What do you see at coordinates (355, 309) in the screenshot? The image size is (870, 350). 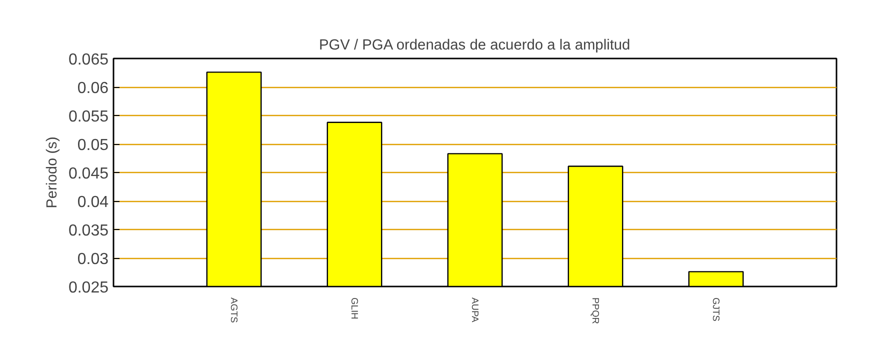 I see `x-tick-label: GLIH` at bounding box center [355, 309].